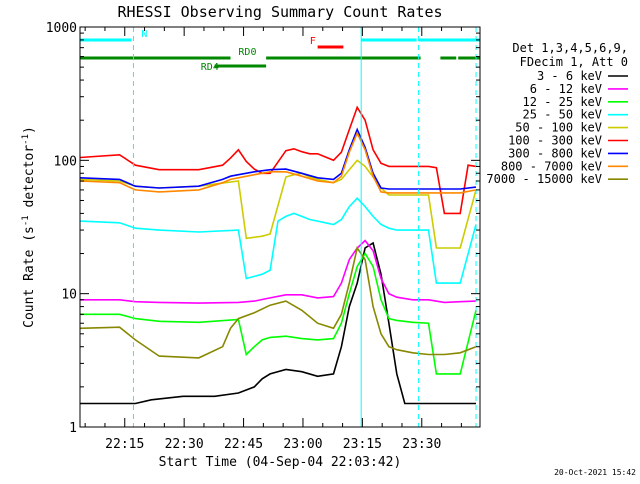  What do you see at coordinates (184, 444) in the screenshot?
I see `x-tick-label-22-30: 22:30` at bounding box center [184, 444].